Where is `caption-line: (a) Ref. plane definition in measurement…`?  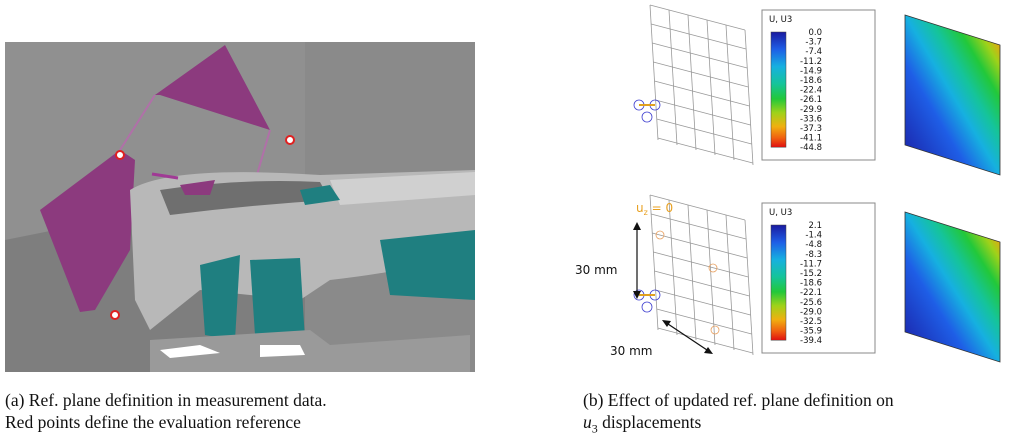
caption-line: (a) Ref. plane definition in measurement… is located at coordinates (166, 400).